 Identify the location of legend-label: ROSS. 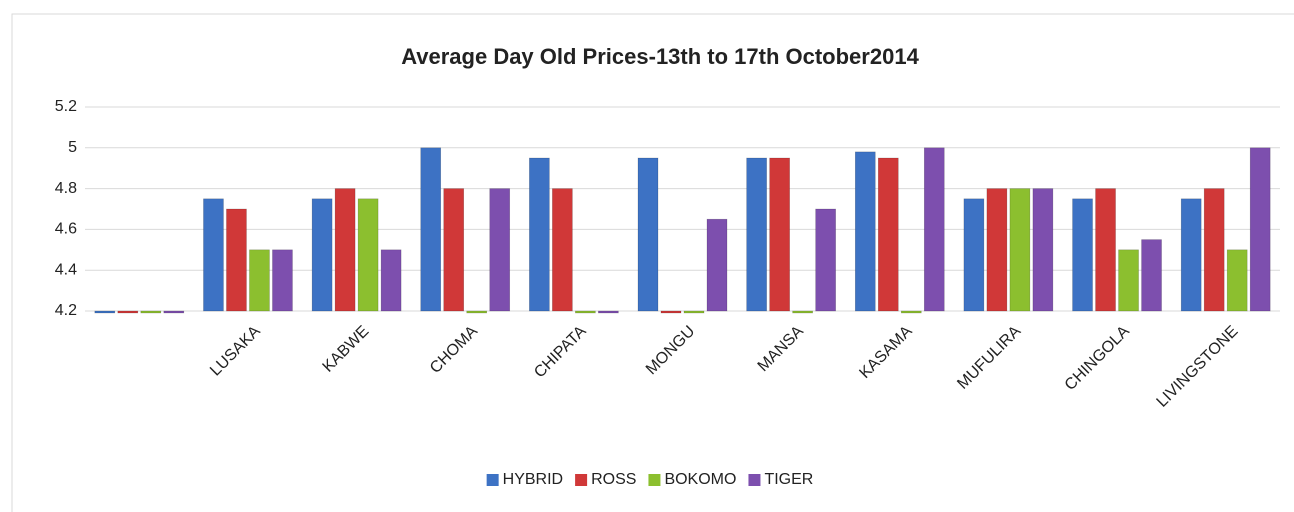
(613, 479).